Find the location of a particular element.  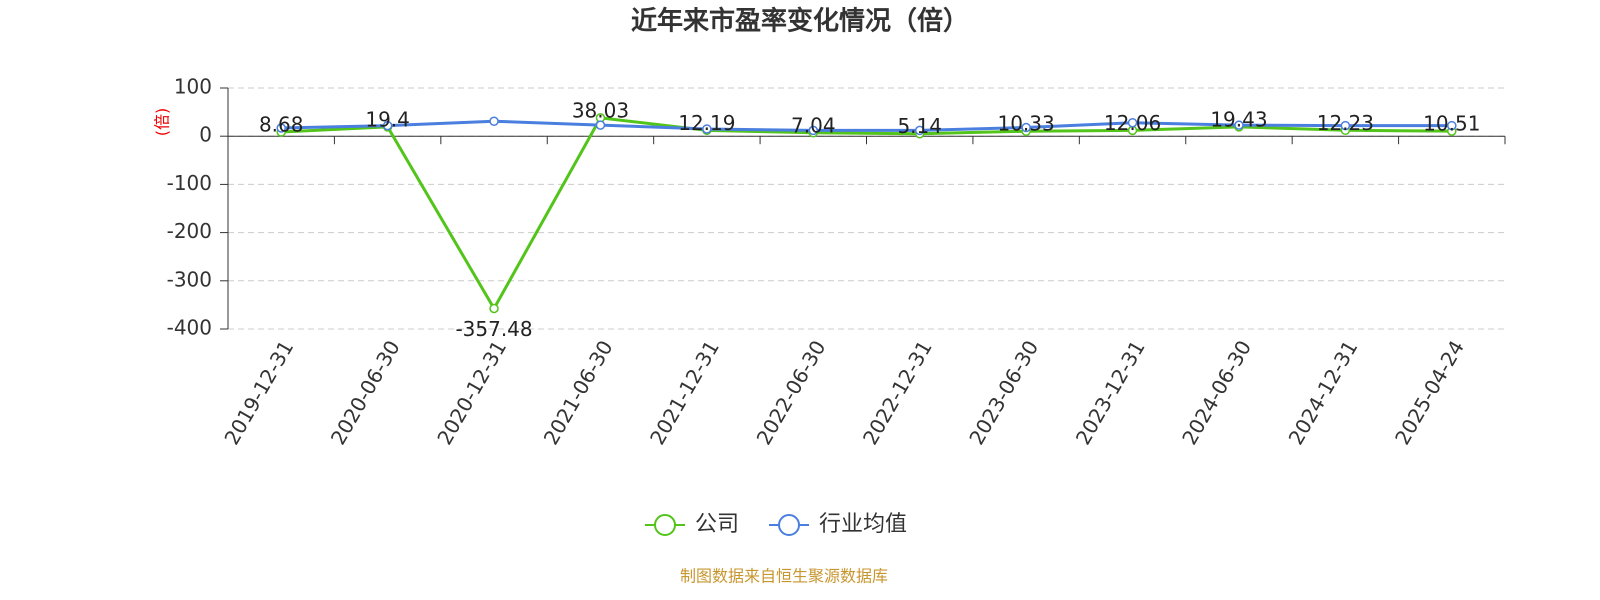

y-tick-label: -300 is located at coordinates (189, 279).